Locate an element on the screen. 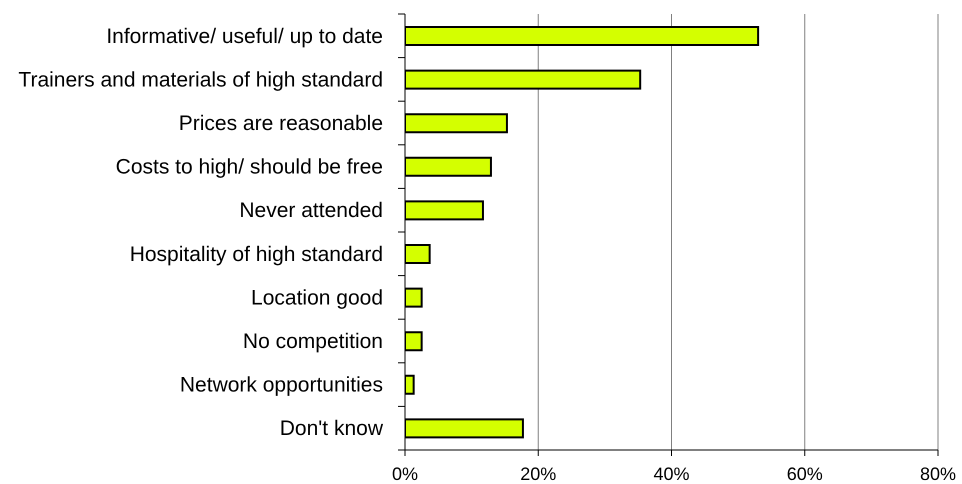 The width and height of the screenshot is (962, 484). y-tick-label: Hospitality of high standard is located at coordinates (256, 254).